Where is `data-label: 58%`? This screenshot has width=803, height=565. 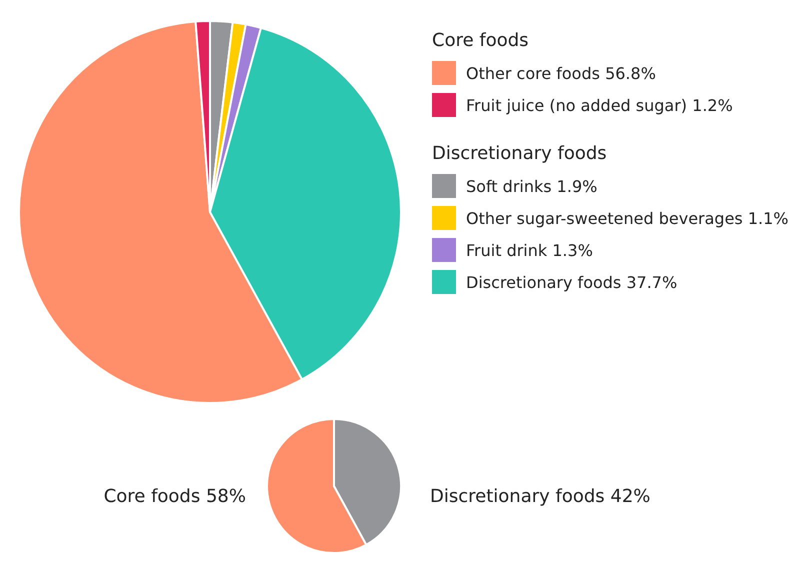 data-label: 58% is located at coordinates (226, 496).